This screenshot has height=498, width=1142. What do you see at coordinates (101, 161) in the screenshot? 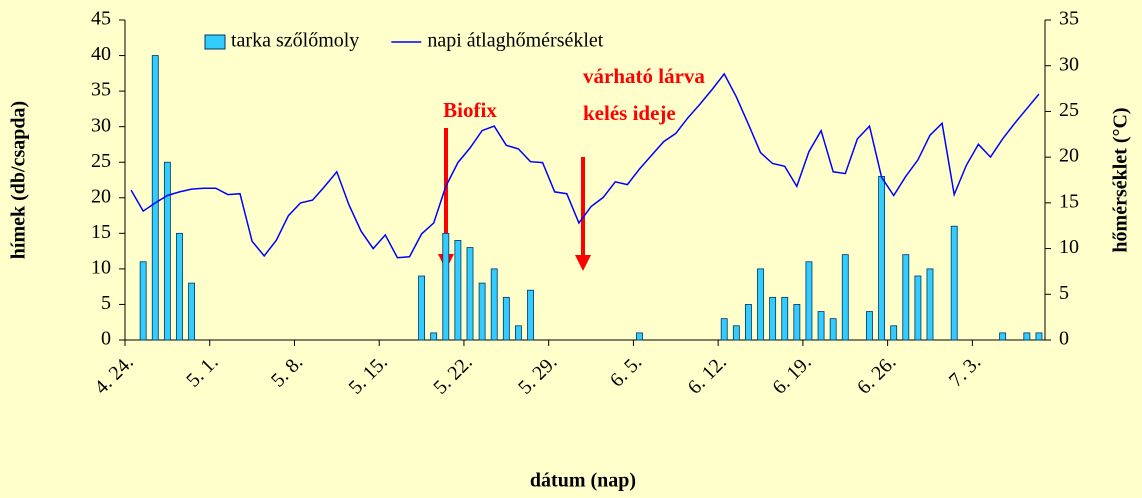
I see `y-tick-label: 25` at bounding box center [101, 161].